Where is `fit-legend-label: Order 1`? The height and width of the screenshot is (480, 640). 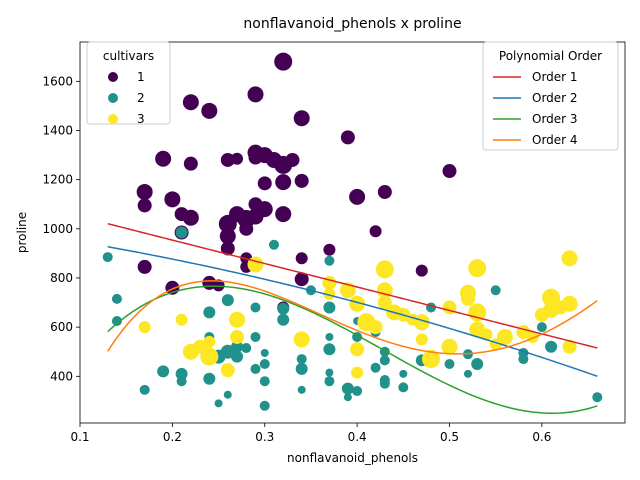
fit-legend-label: Order 1 is located at coordinates (555, 77).